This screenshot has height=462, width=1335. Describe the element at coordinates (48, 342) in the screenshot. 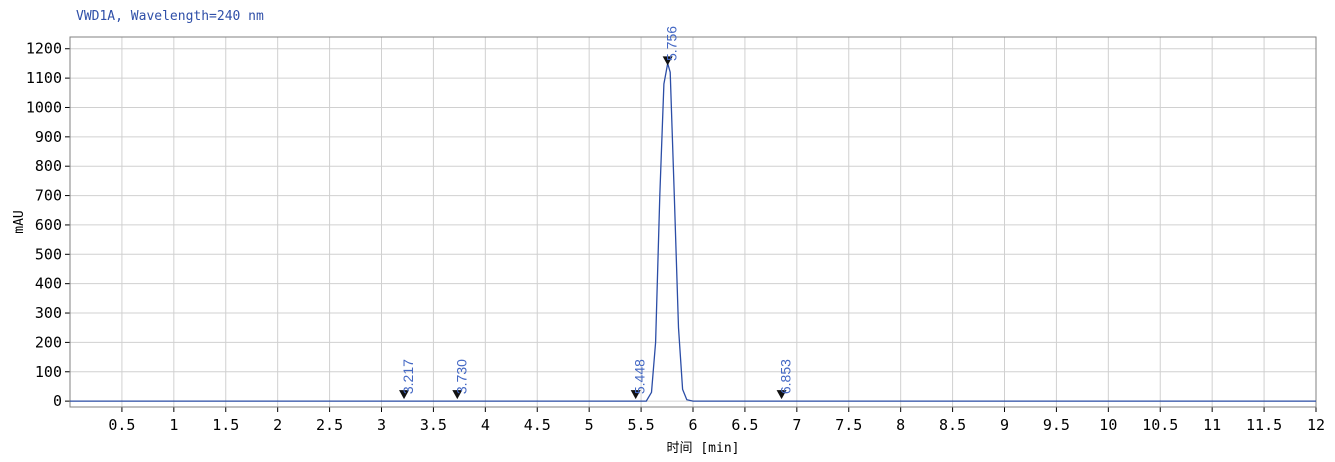

I see `y-tick-label: 200` at that location.